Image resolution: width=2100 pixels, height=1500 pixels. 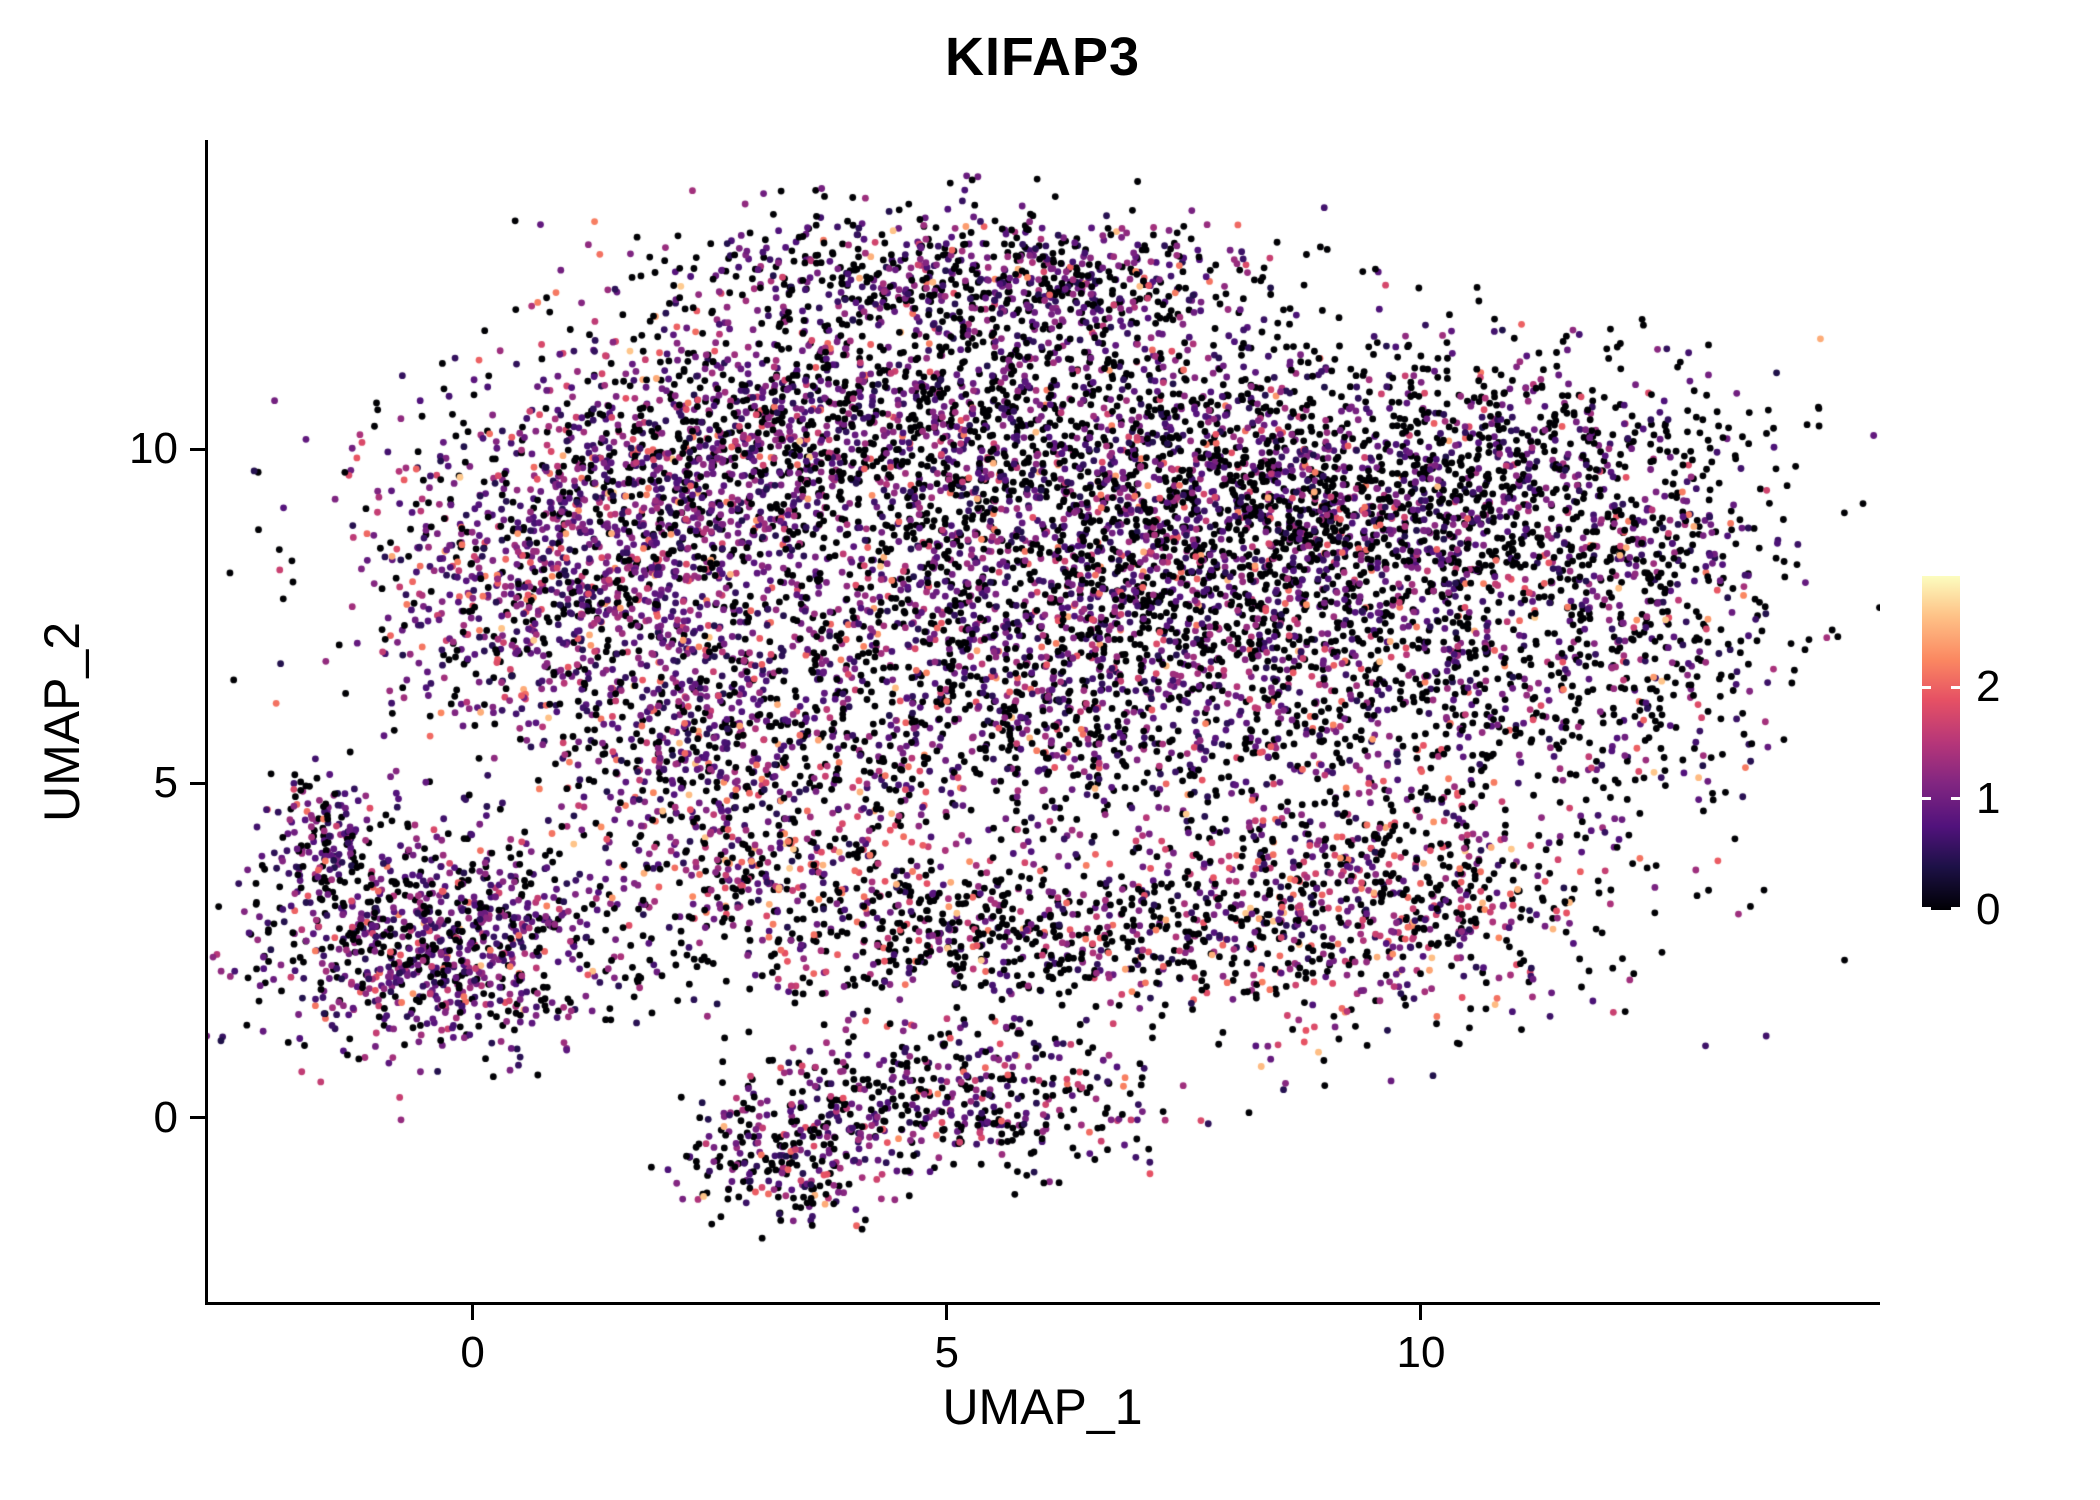 What do you see at coordinates (1042, 57) in the screenshot?
I see `chart-title: KIFAP3` at bounding box center [1042, 57].